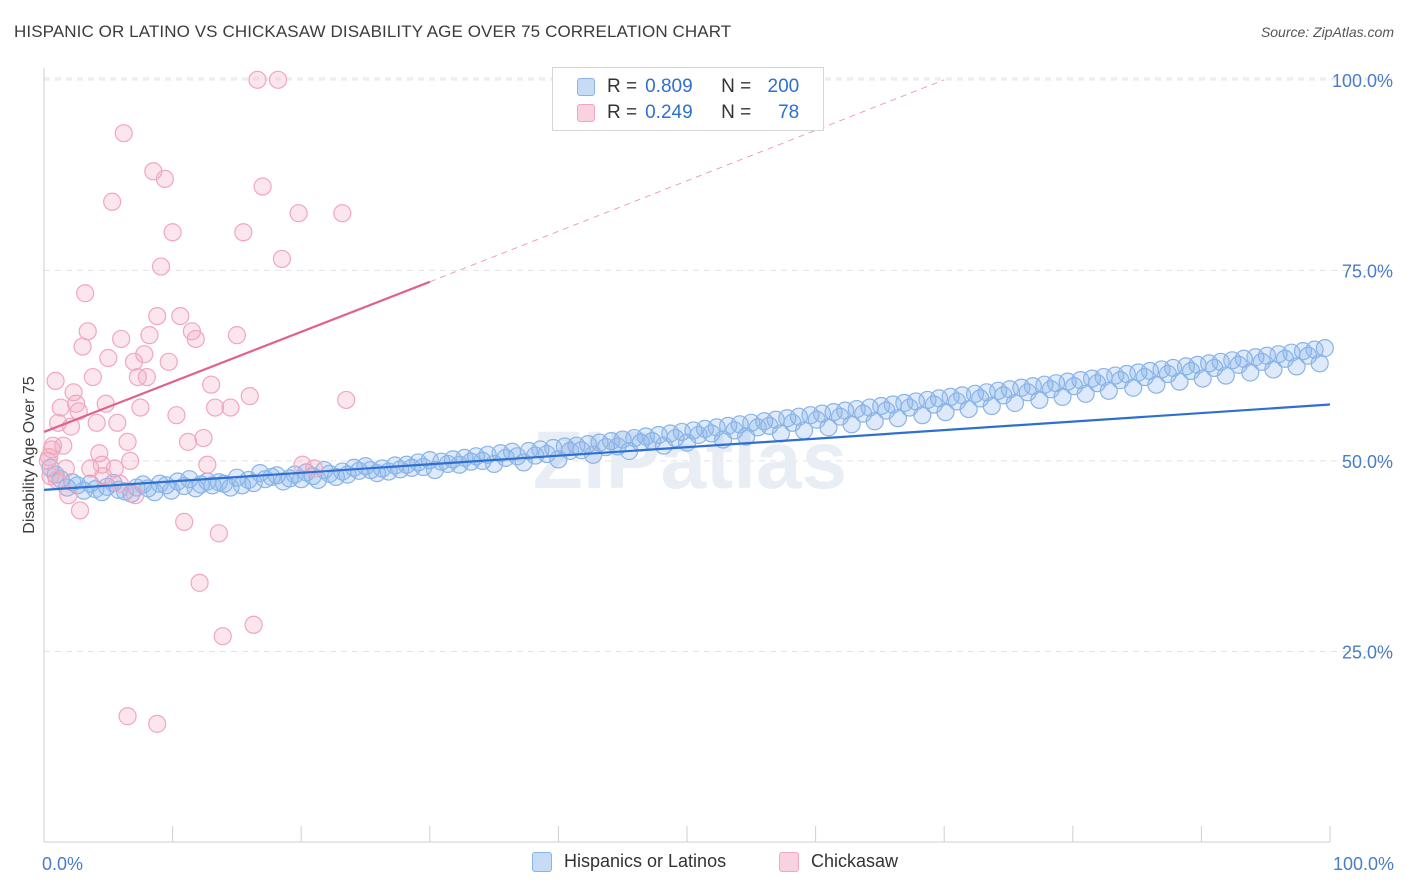 The image size is (1406, 892). Describe the element at coordinates (687, 447) in the screenshot. I see `hispanic-trend-line` at that location.